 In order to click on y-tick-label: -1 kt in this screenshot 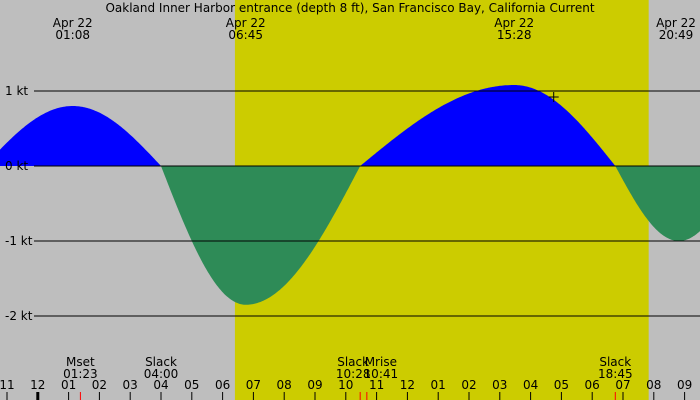, I will do `click(19, 241)`.